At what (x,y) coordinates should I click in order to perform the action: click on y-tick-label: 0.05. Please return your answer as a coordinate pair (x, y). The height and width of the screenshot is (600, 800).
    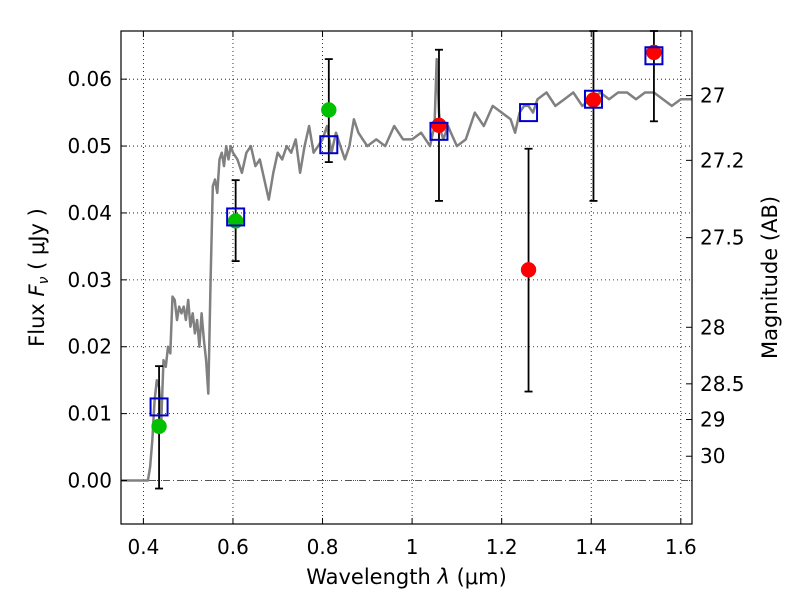
    Looking at the image, I should click on (89, 146).